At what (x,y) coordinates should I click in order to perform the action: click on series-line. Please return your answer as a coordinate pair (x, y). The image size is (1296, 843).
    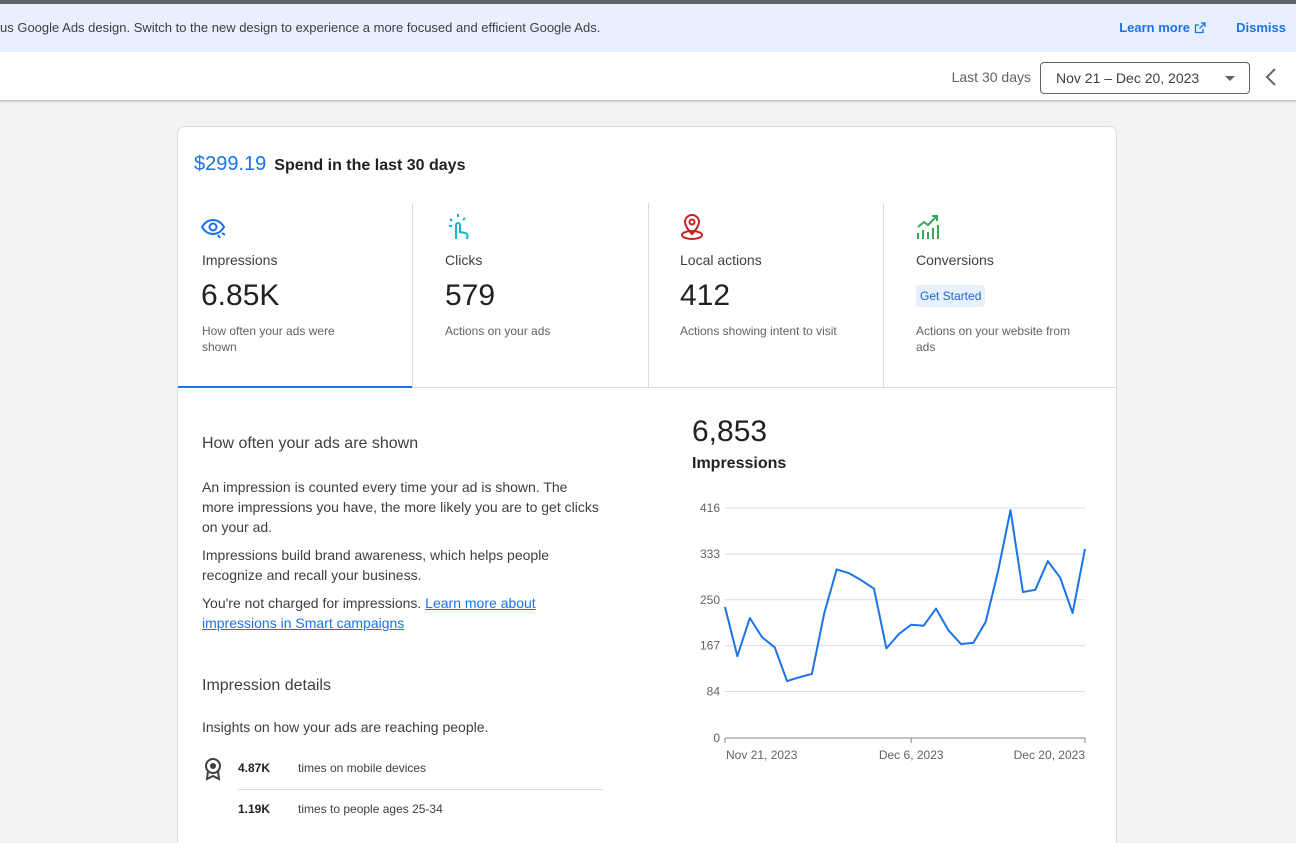
    Looking at the image, I should click on (905, 596).